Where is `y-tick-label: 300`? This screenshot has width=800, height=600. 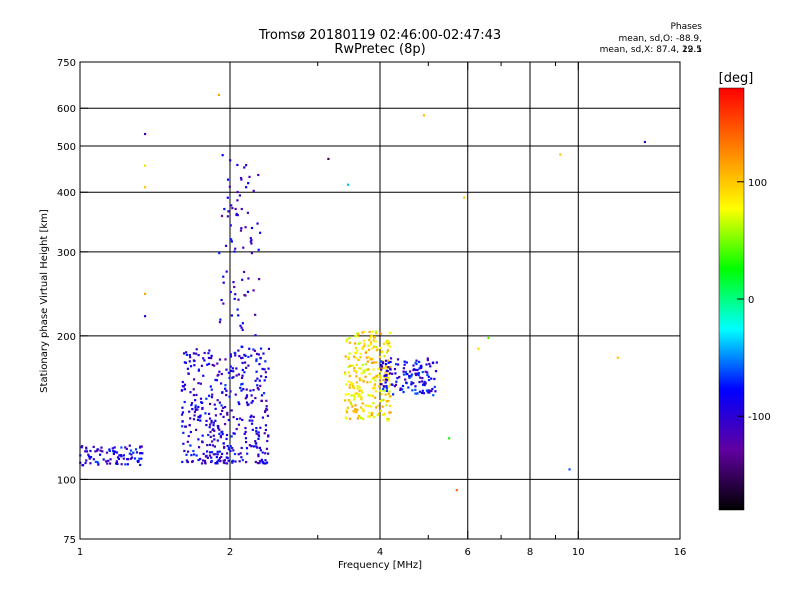 y-tick-label: 300 is located at coordinates (66, 253).